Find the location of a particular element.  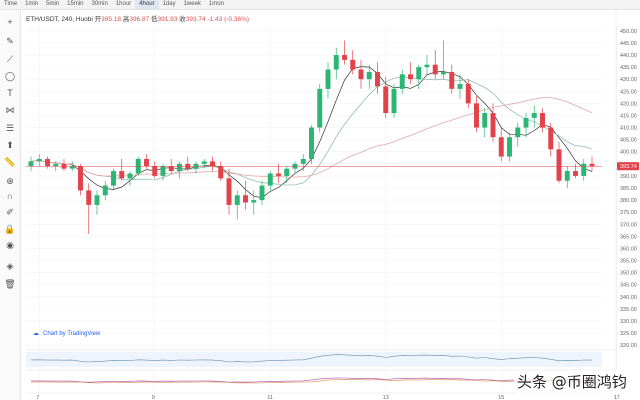

drawing-toolbar: + ✎ ⟋ ◯ T ⋈ ☰ ⬆ 📏 ⊕ ∩ ✐ 🔒 ◉ ◈ 🗑 is located at coordinates (10, 205).